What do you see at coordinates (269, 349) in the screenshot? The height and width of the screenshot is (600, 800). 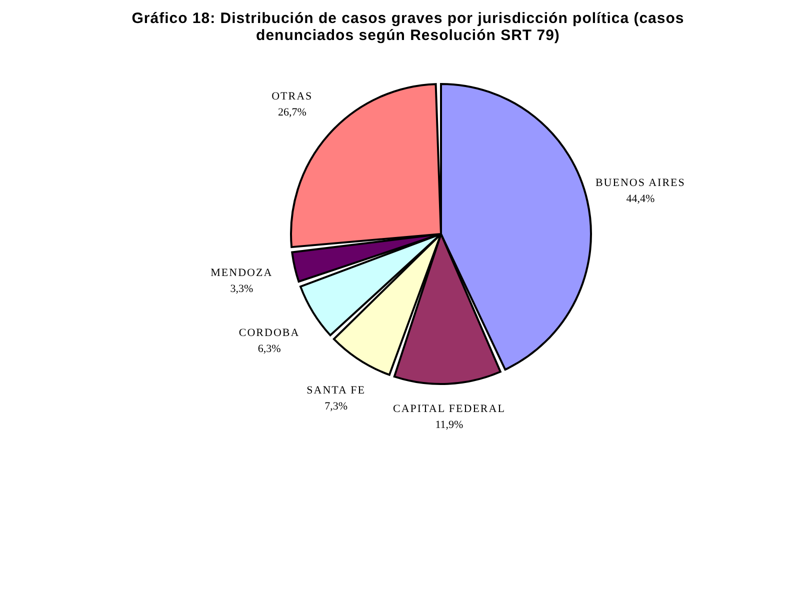 I see `data-label: 6,3%` at bounding box center [269, 349].